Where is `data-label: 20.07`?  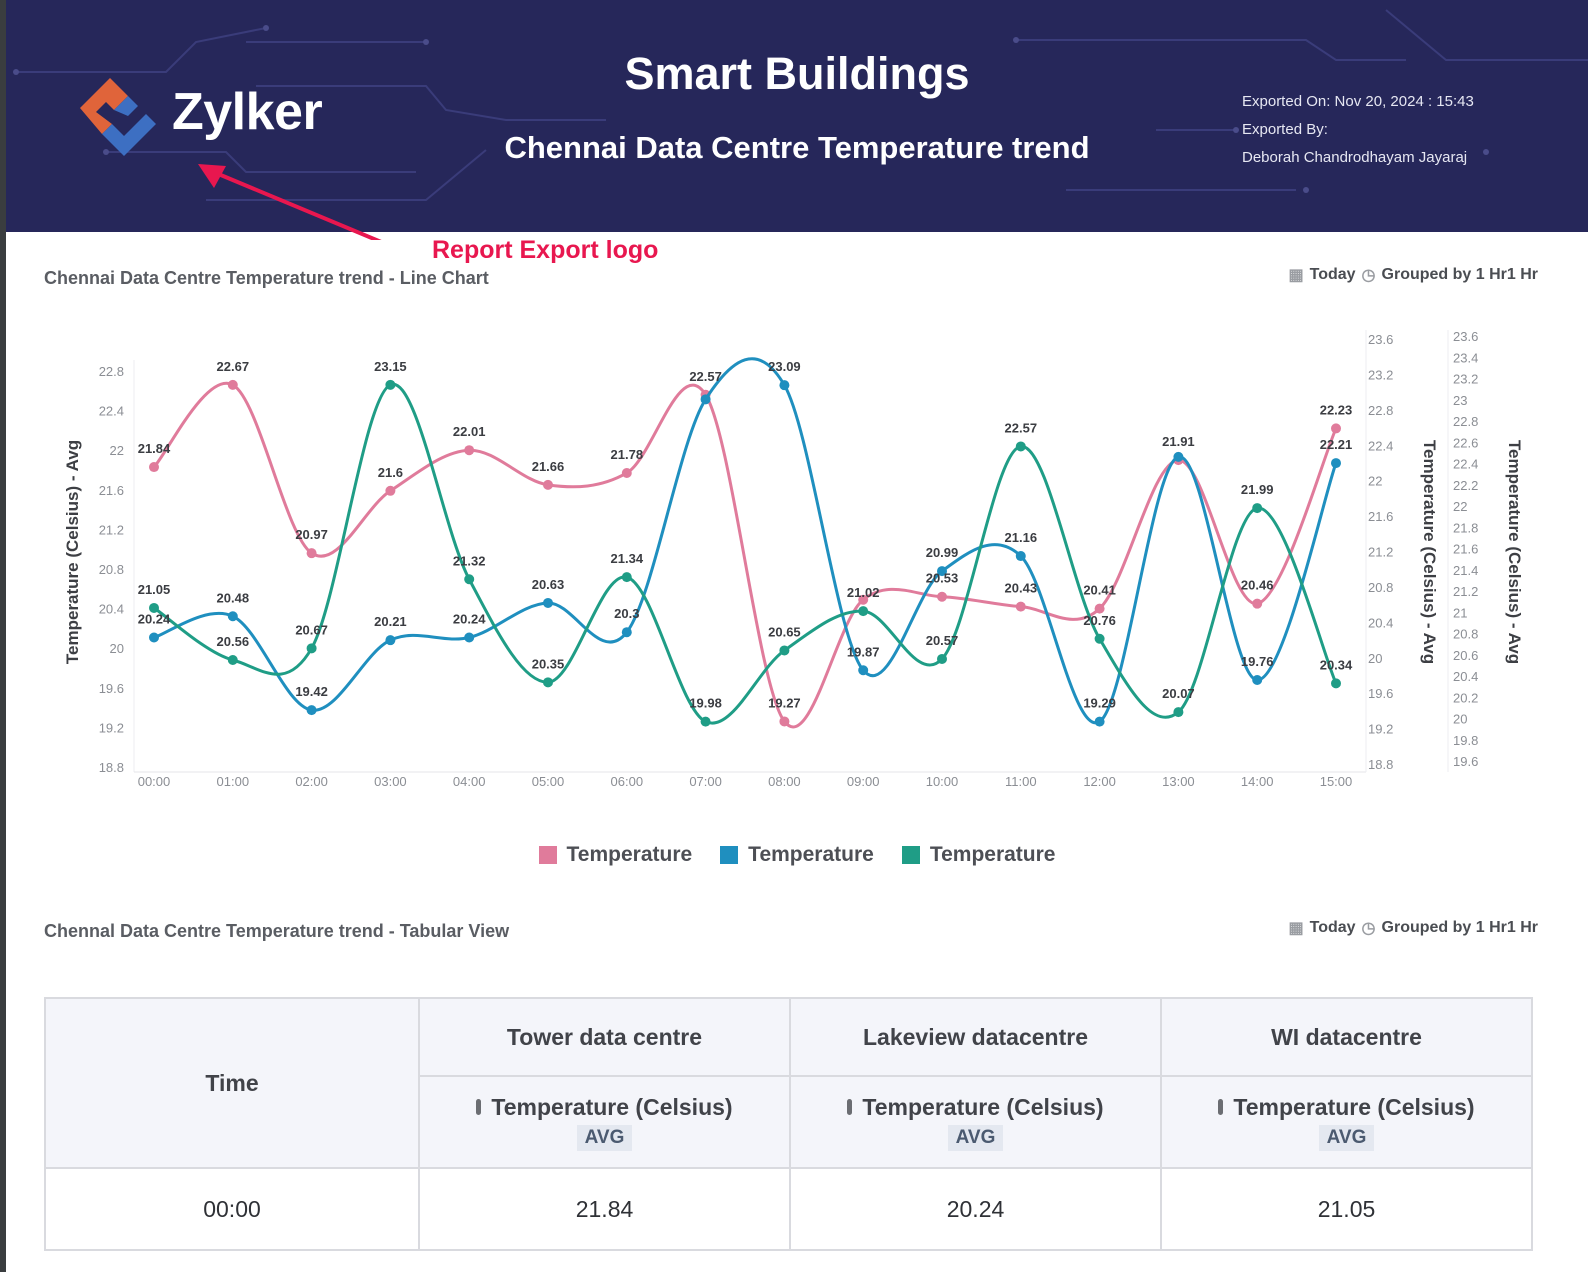 data-label: 20.07 is located at coordinates (1178, 693).